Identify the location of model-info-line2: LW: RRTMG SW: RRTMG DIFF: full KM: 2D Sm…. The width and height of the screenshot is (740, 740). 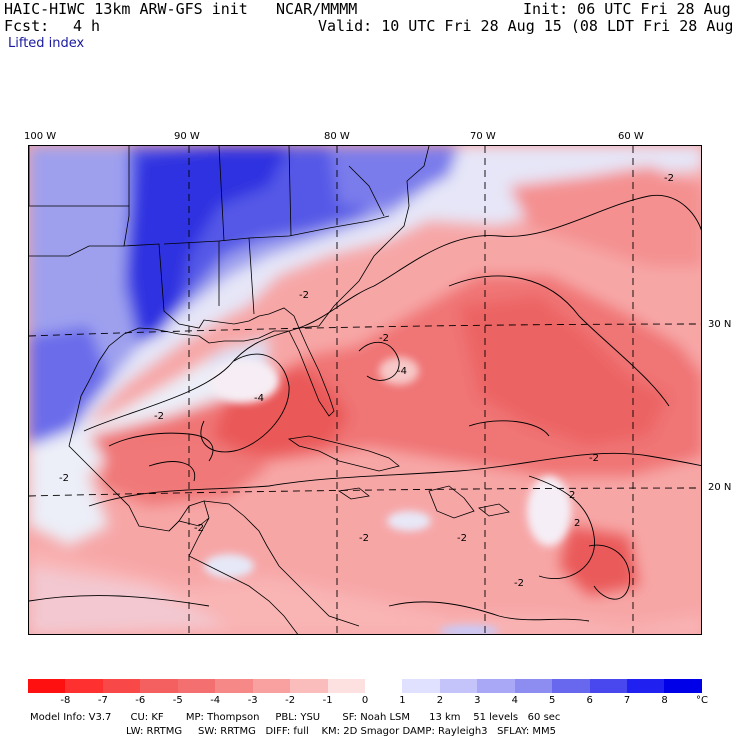
(341, 731).